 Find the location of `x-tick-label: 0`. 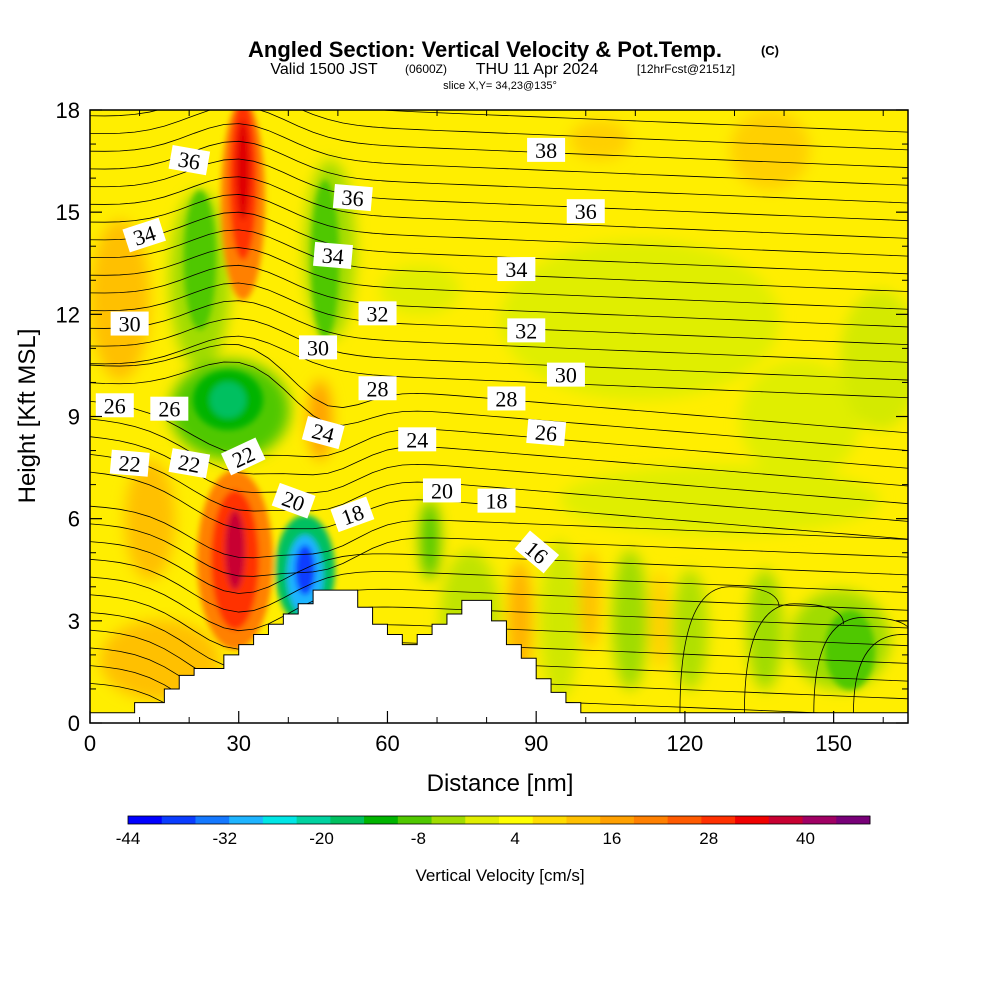

x-tick-label: 0 is located at coordinates (90, 743).